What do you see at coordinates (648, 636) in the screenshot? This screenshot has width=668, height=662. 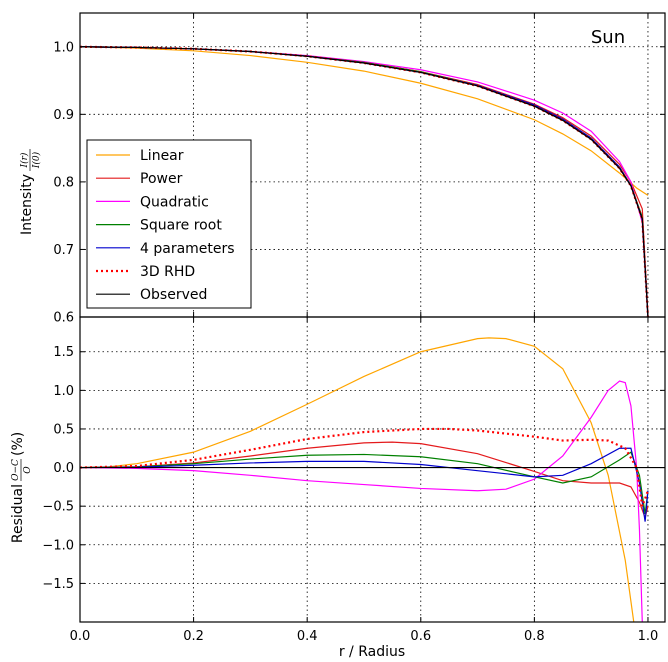 I see `xtick-label-1-0: 1.0` at bounding box center [648, 636].